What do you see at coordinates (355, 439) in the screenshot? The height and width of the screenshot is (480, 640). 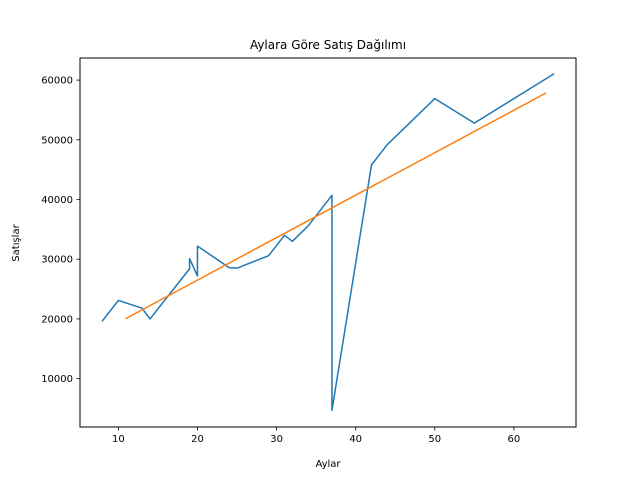 I see `x-tick-label: 40` at bounding box center [355, 439].